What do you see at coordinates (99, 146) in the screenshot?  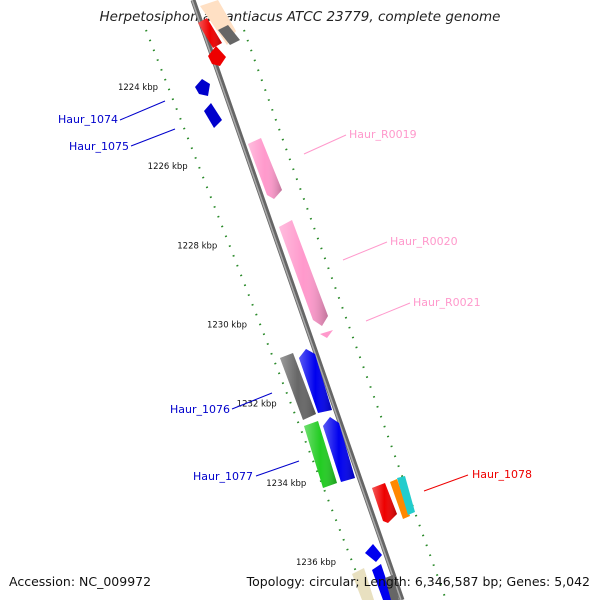 I see `label-Haur_1075: Haur_1075` at bounding box center [99, 146].